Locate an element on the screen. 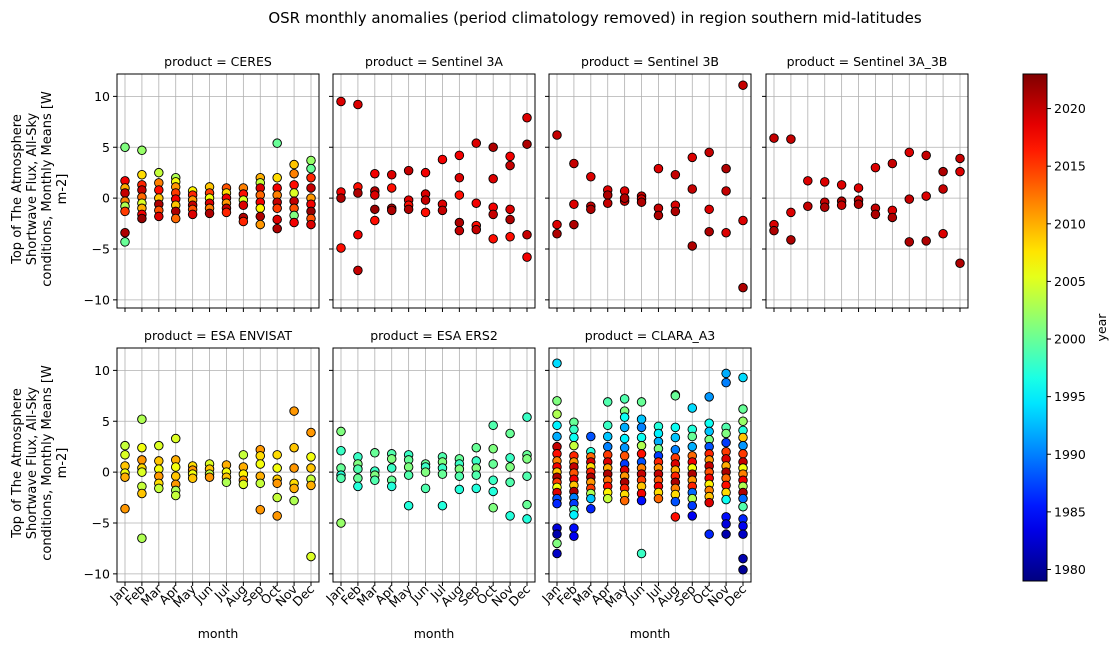 Image resolution: width=1120 pixels, height=651 pixels. colorbar-gradient is located at coordinates (1035, 327).